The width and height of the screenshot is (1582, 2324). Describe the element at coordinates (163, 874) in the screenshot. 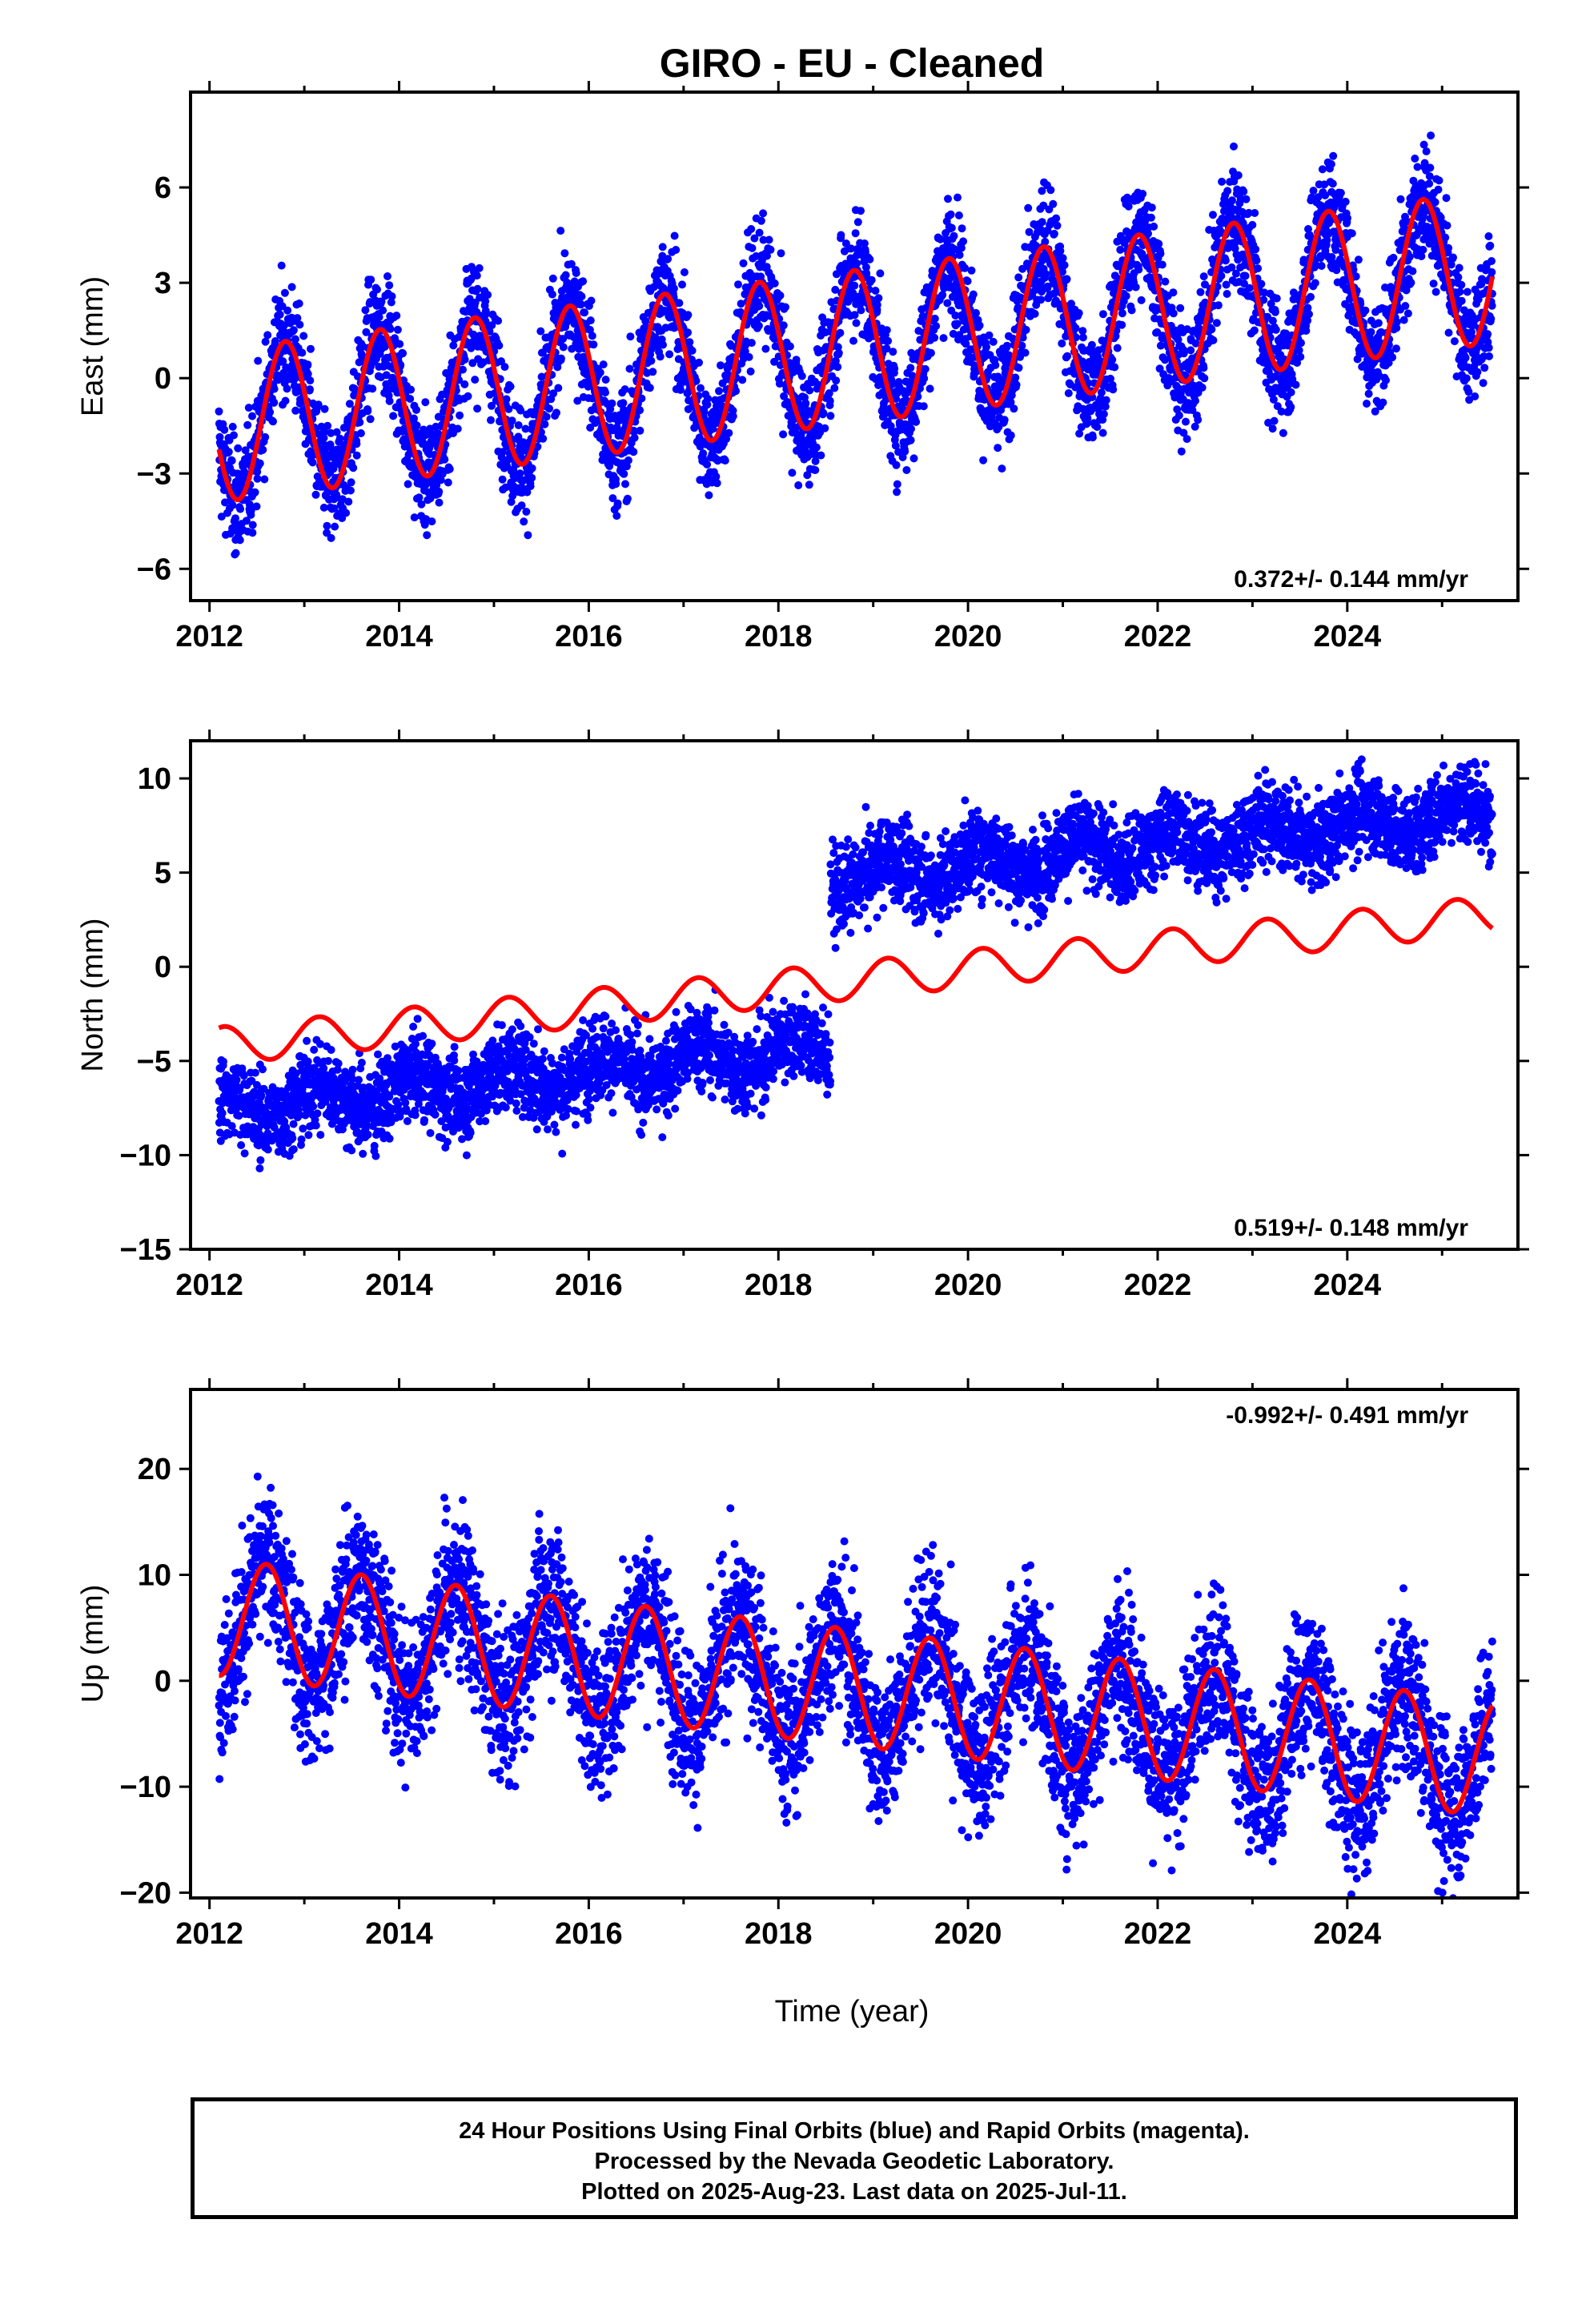

I see `y-tick-label: 5` at that location.